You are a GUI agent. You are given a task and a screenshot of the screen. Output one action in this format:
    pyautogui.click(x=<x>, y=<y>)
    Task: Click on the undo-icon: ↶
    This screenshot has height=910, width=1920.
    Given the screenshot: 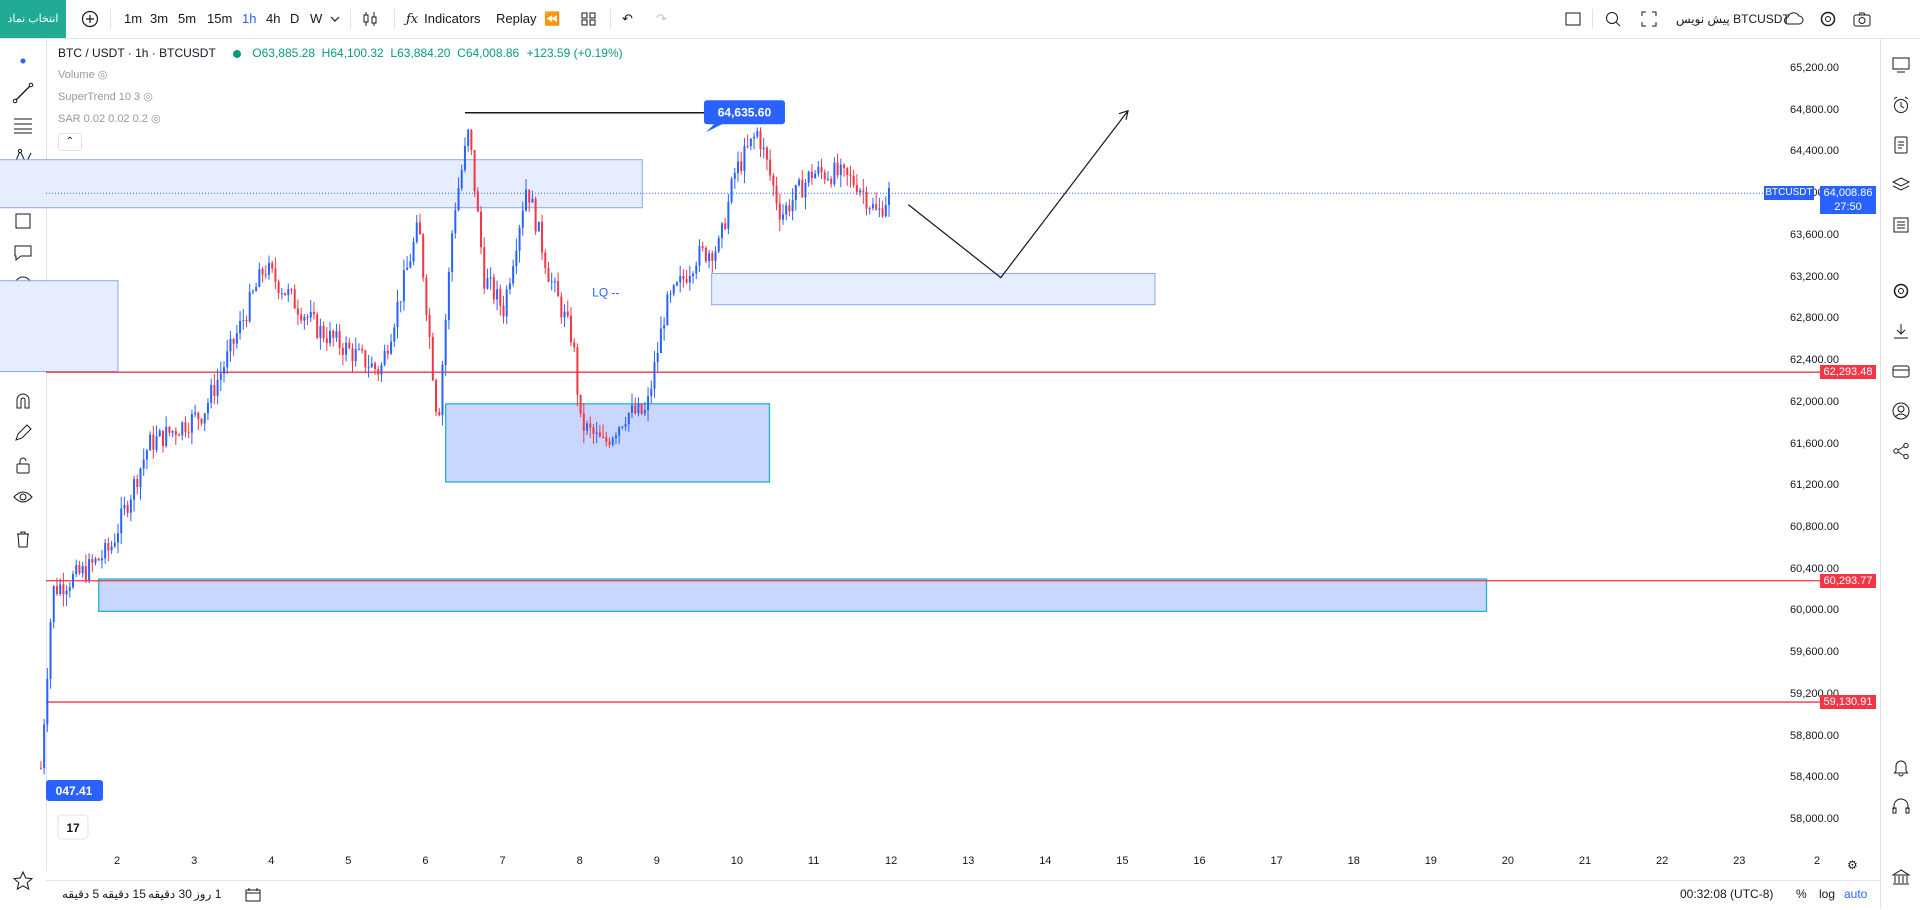 What is the action you would take?
    pyautogui.click(x=627, y=18)
    